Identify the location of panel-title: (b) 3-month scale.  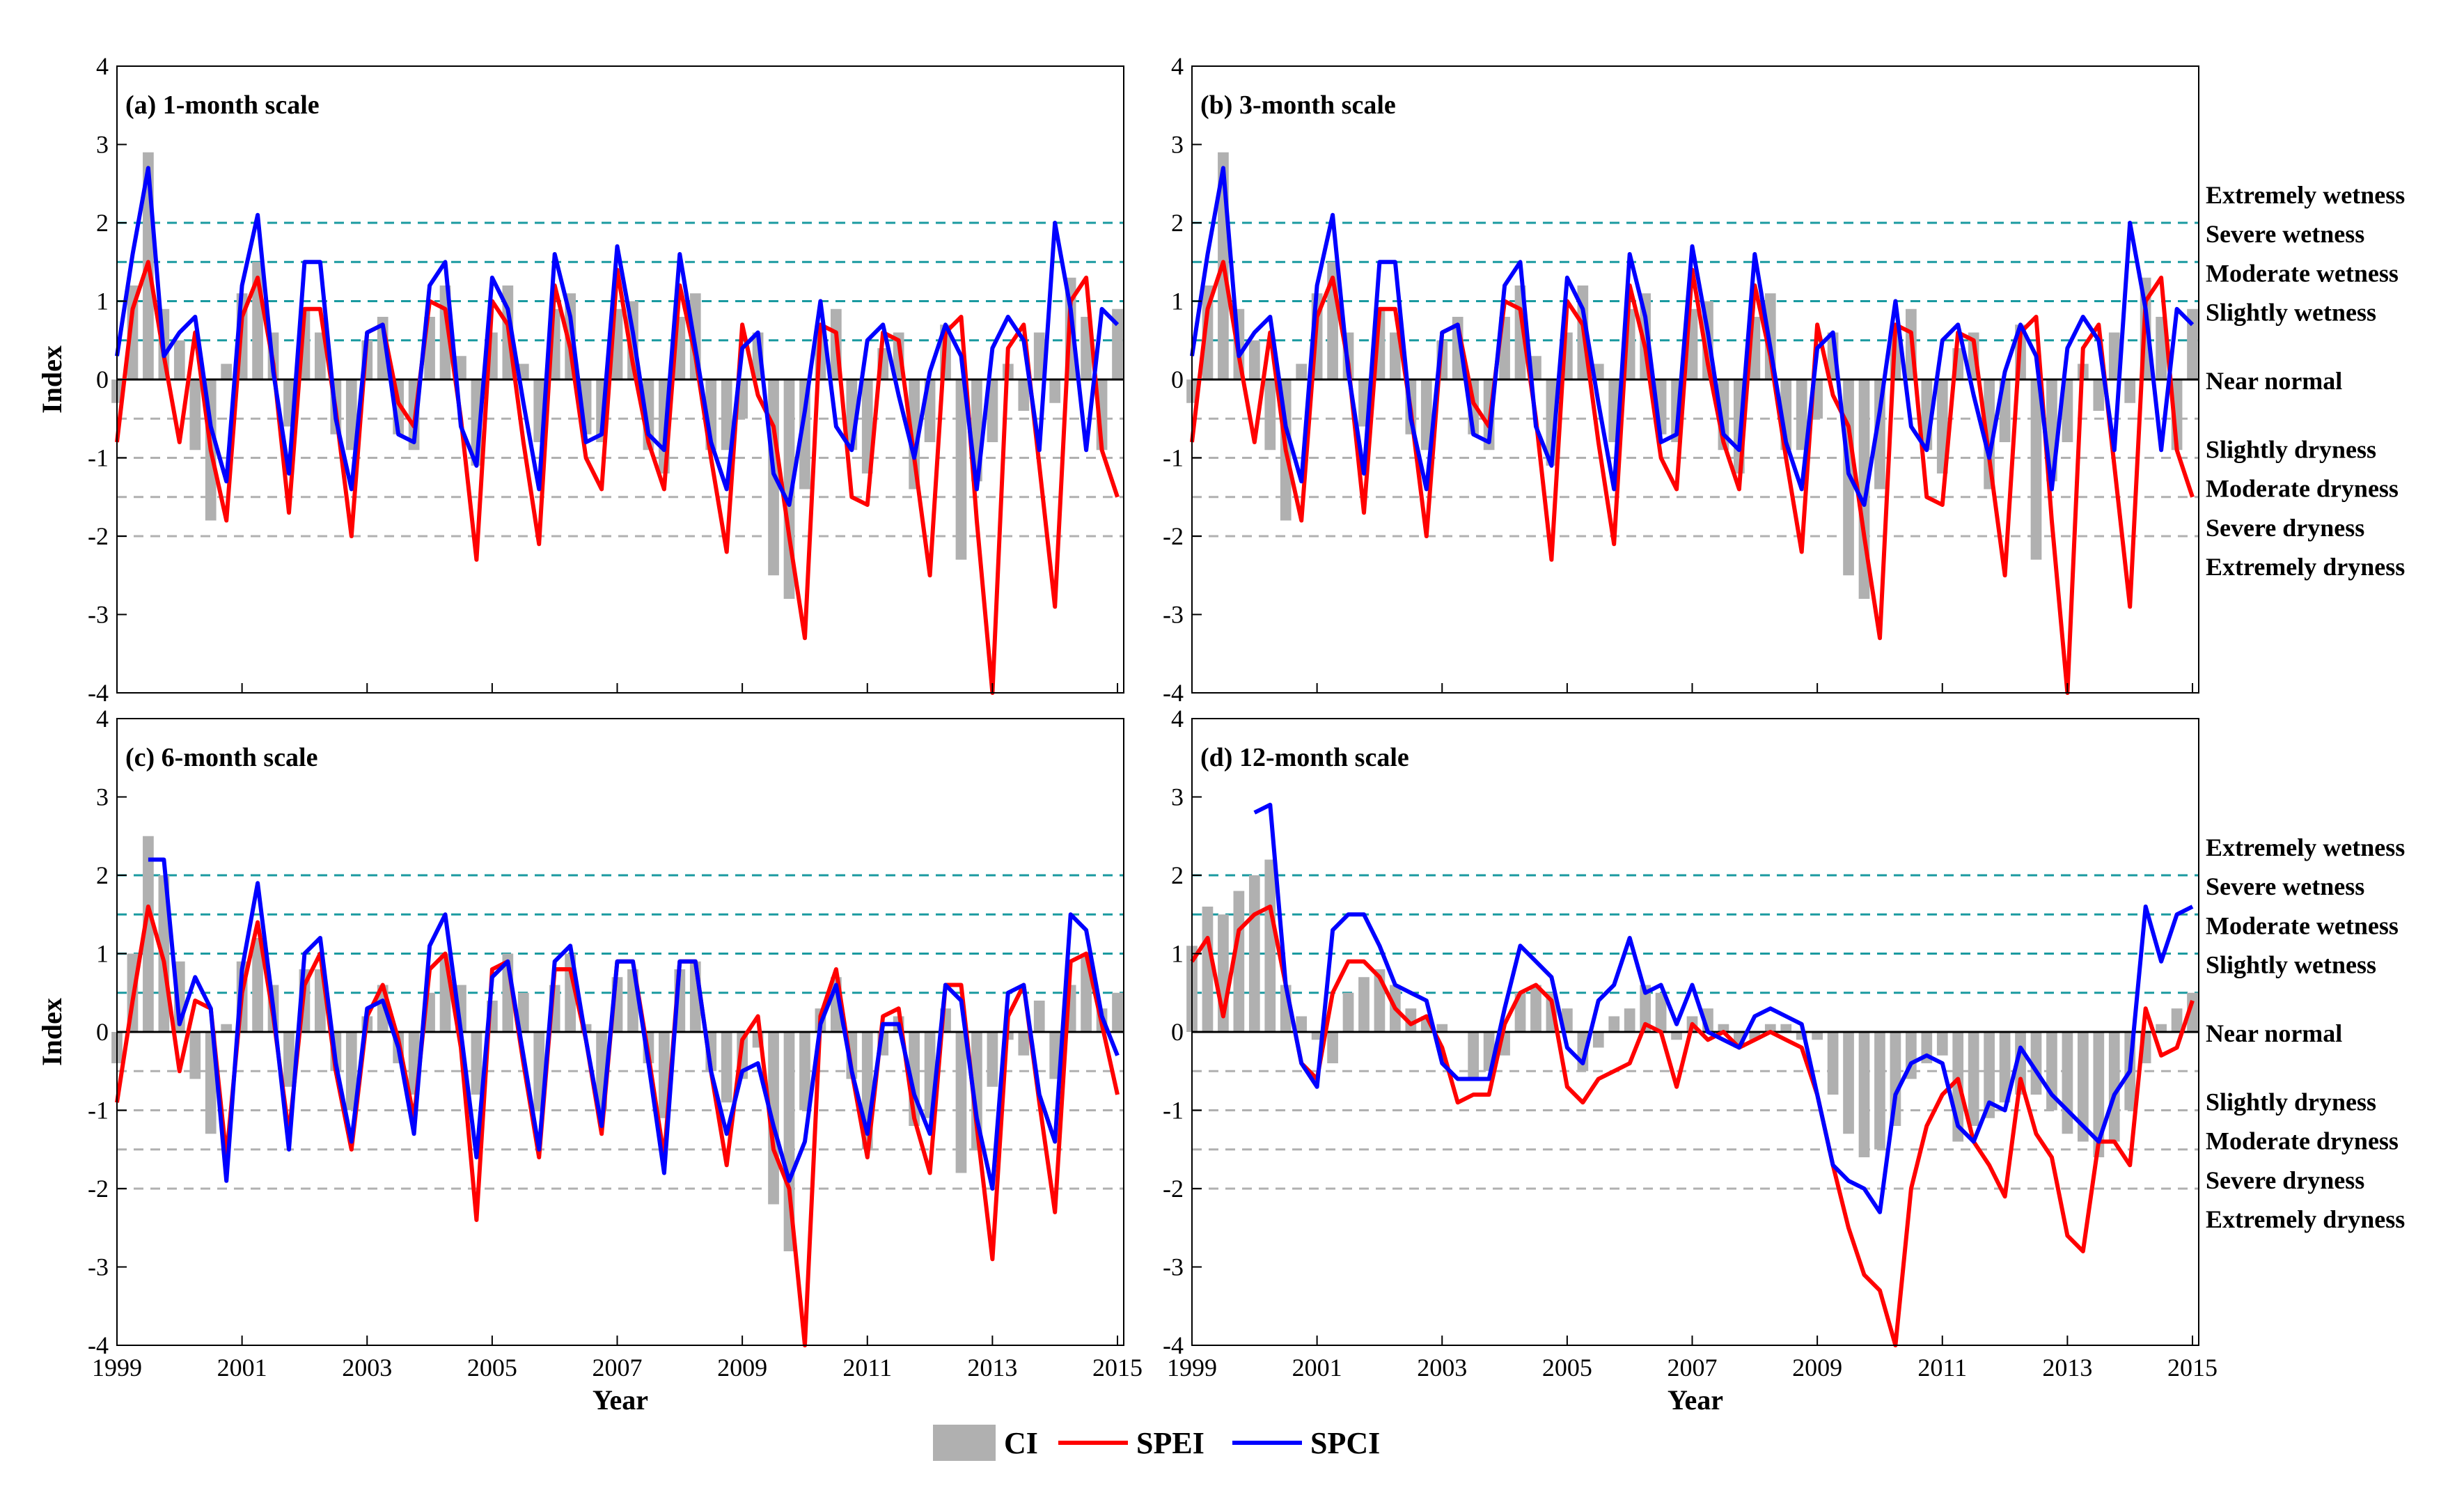
(1298, 105).